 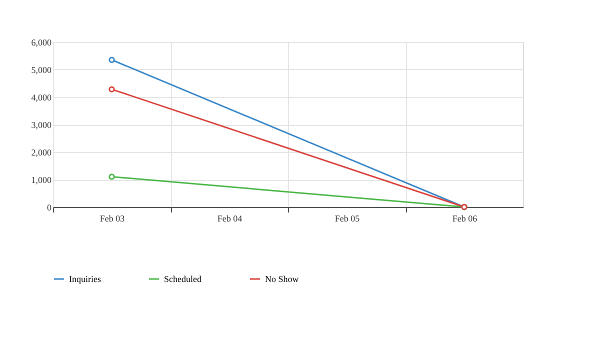 What do you see at coordinates (282, 279) in the screenshot?
I see `legend-label: No Show` at bounding box center [282, 279].